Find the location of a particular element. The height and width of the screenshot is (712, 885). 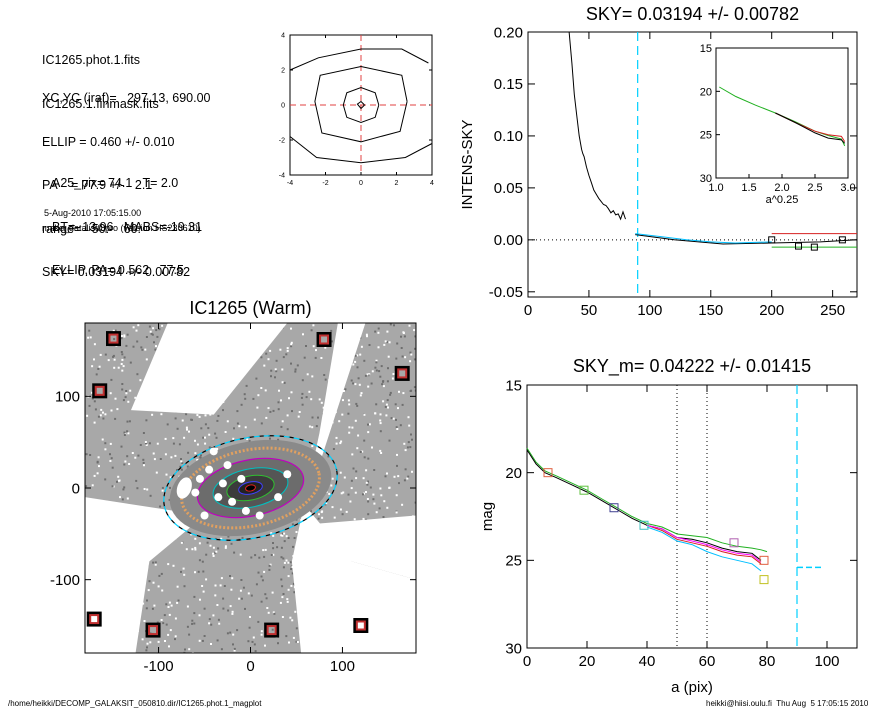

mask-square is located at coordinates (324, 339).